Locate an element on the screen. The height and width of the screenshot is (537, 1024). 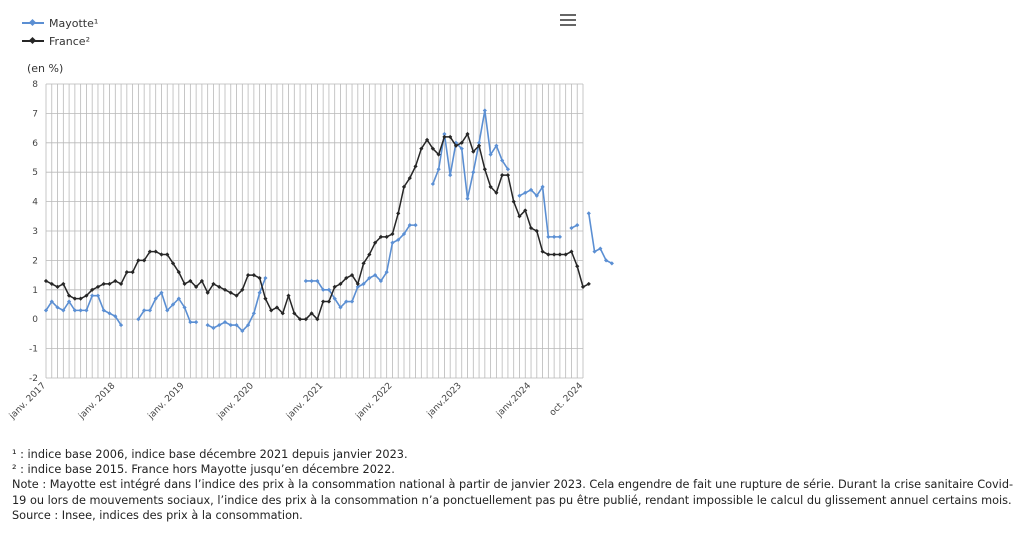
legend: Mayotte¹ France² is located at coordinates (60, 32).